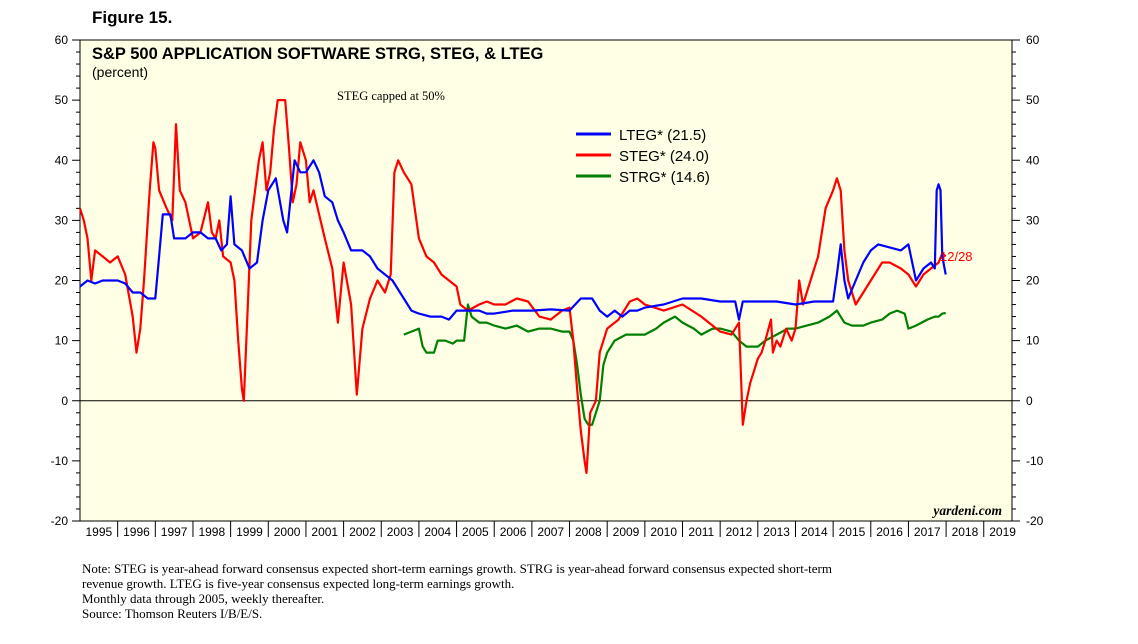 Image resolution: width=1138 pixels, height=644 pixels. Describe the element at coordinates (965, 532) in the screenshot. I see `x-tick-label: 2018` at that location.